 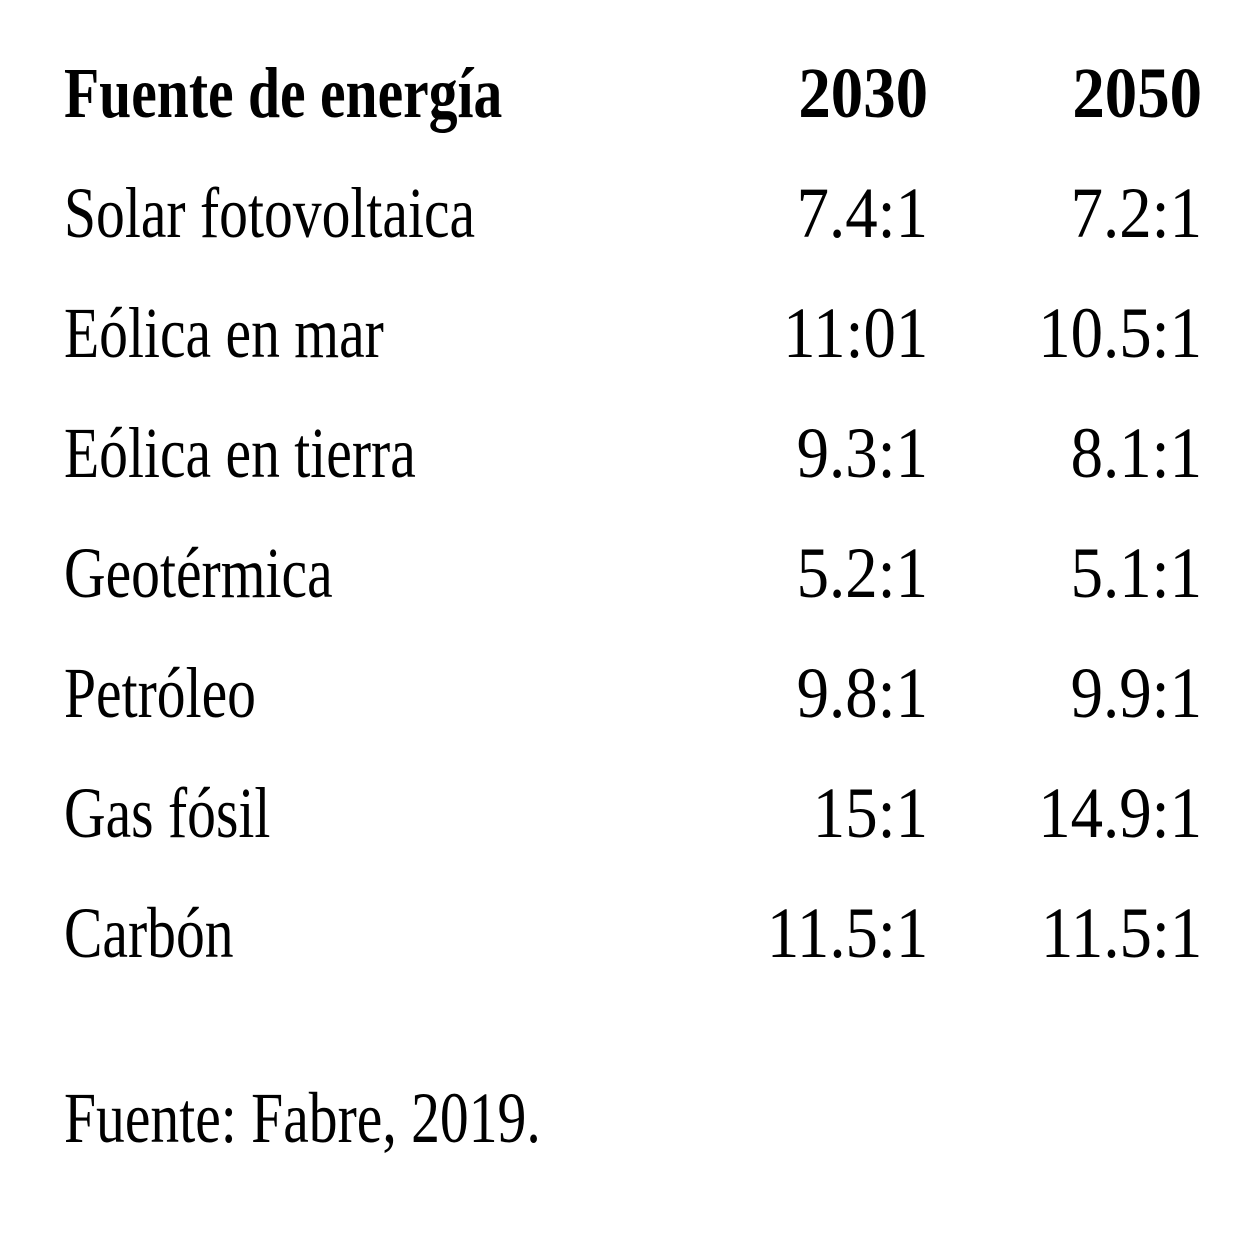 What do you see at coordinates (396, 933) in the screenshot?
I see `cell-source: Carbón` at bounding box center [396, 933].